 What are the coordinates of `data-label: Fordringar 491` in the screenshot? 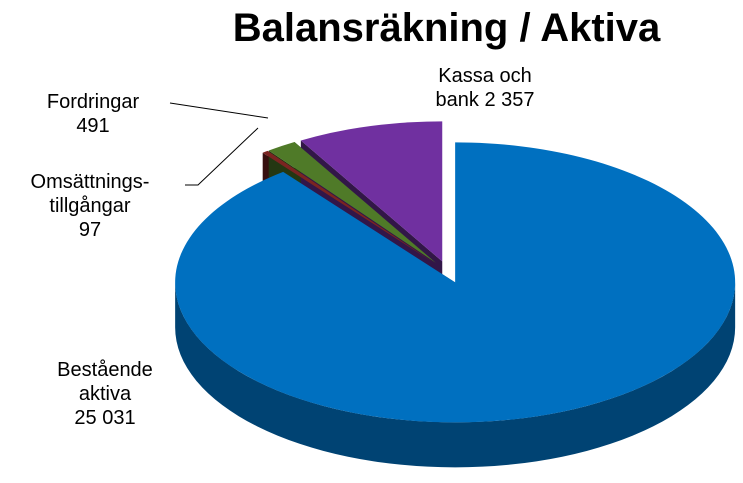 It's located at (93, 114).